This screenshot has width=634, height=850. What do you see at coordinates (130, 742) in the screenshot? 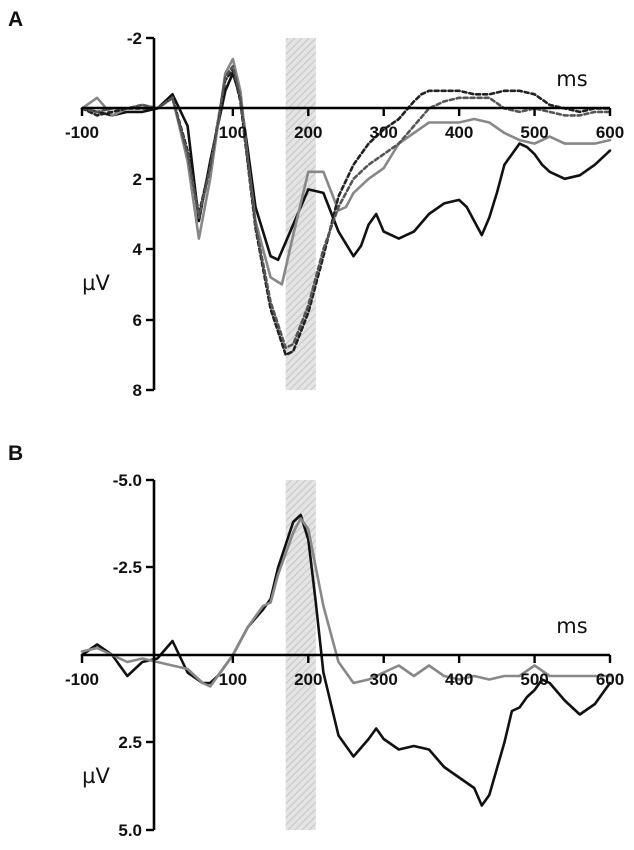
I see `y-tick-label: 2.5` at bounding box center [130, 742].